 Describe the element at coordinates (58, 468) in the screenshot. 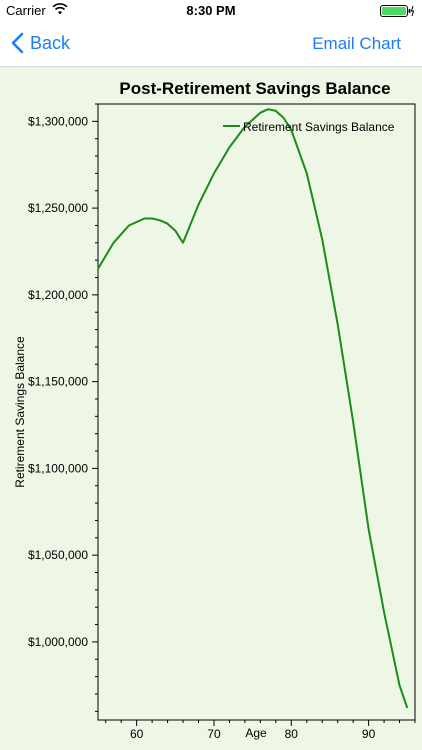

I see `y-tick-label: $1,100,000` at that location.